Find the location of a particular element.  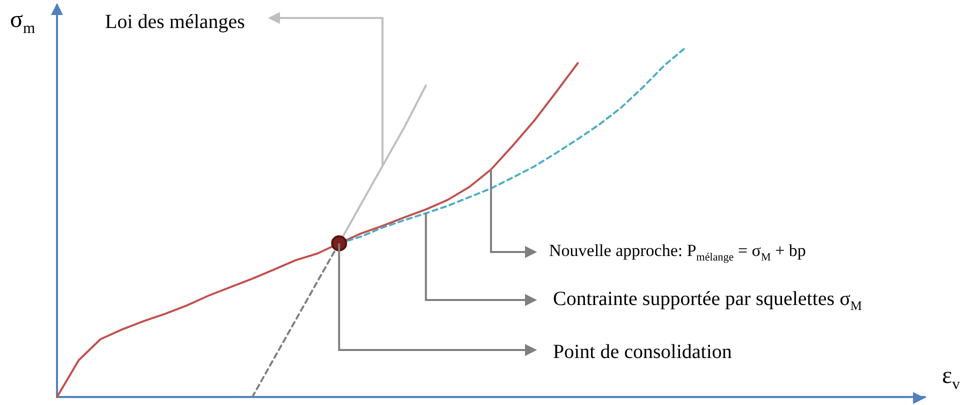

x-axis-title: ε$_{v}$ is located at coordinates (951, 378).